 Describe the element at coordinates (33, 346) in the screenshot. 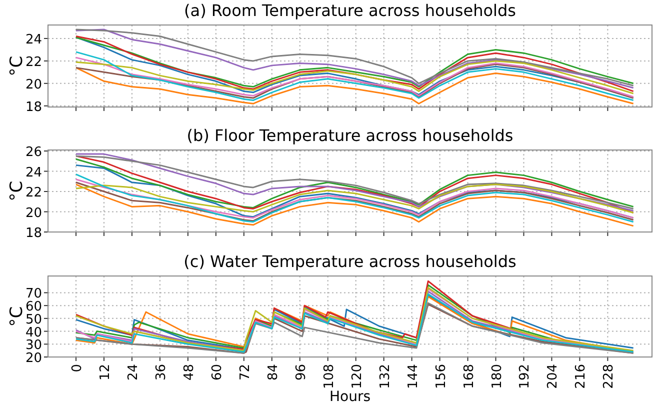

I see `y-tick-label: 30` at that location.